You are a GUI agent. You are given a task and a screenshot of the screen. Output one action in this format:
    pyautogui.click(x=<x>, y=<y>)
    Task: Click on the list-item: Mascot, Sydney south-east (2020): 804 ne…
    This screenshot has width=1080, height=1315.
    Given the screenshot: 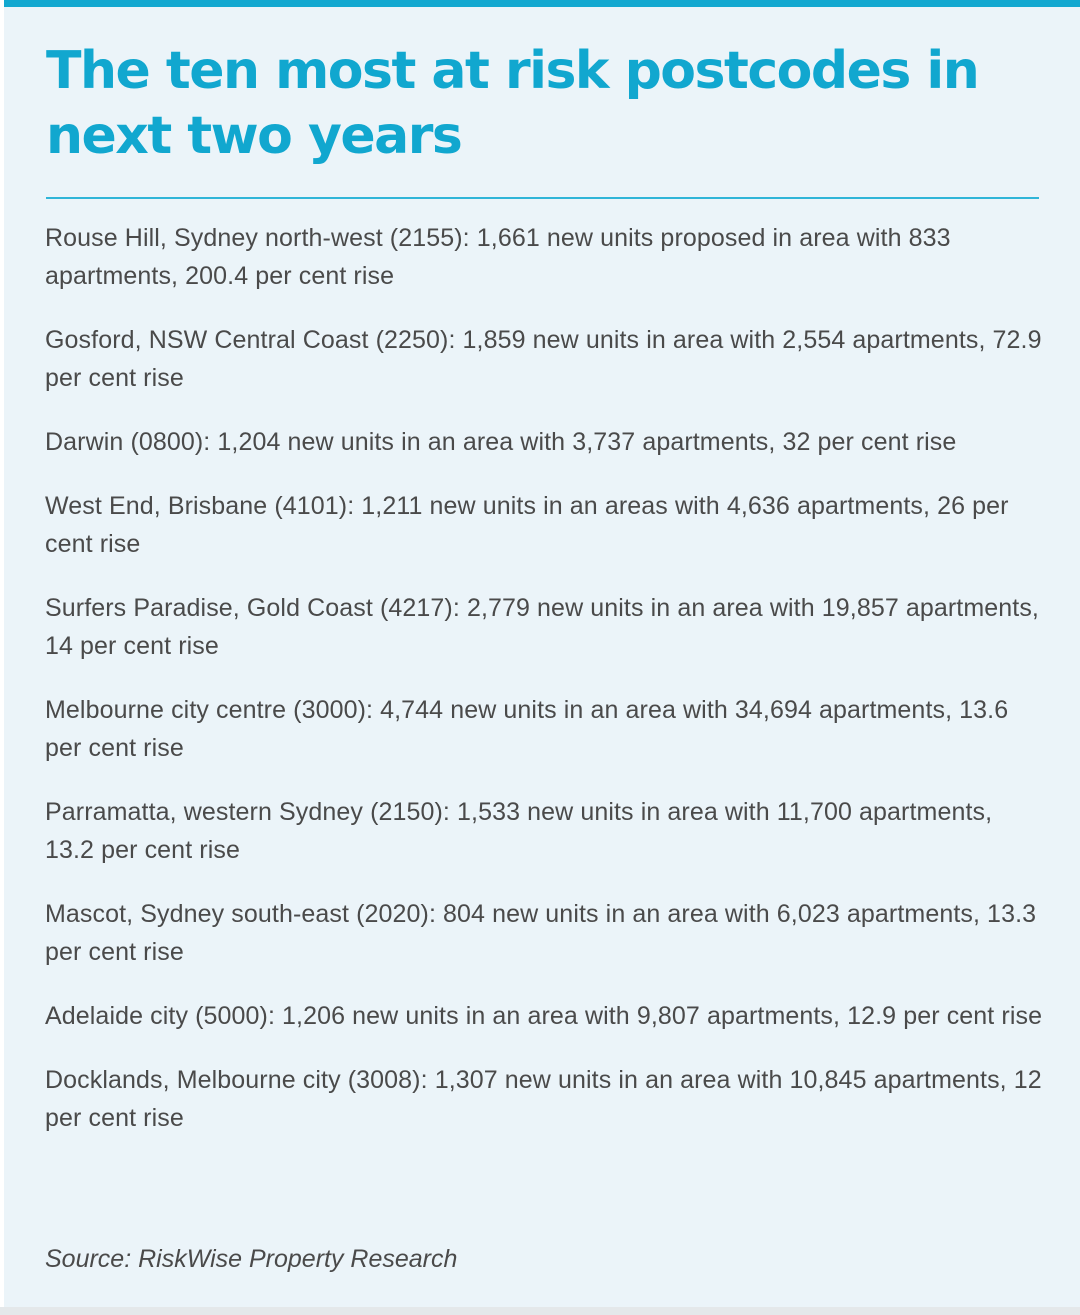 What is the action you would take?
    pyautogui.click(x=541, y=933)
    